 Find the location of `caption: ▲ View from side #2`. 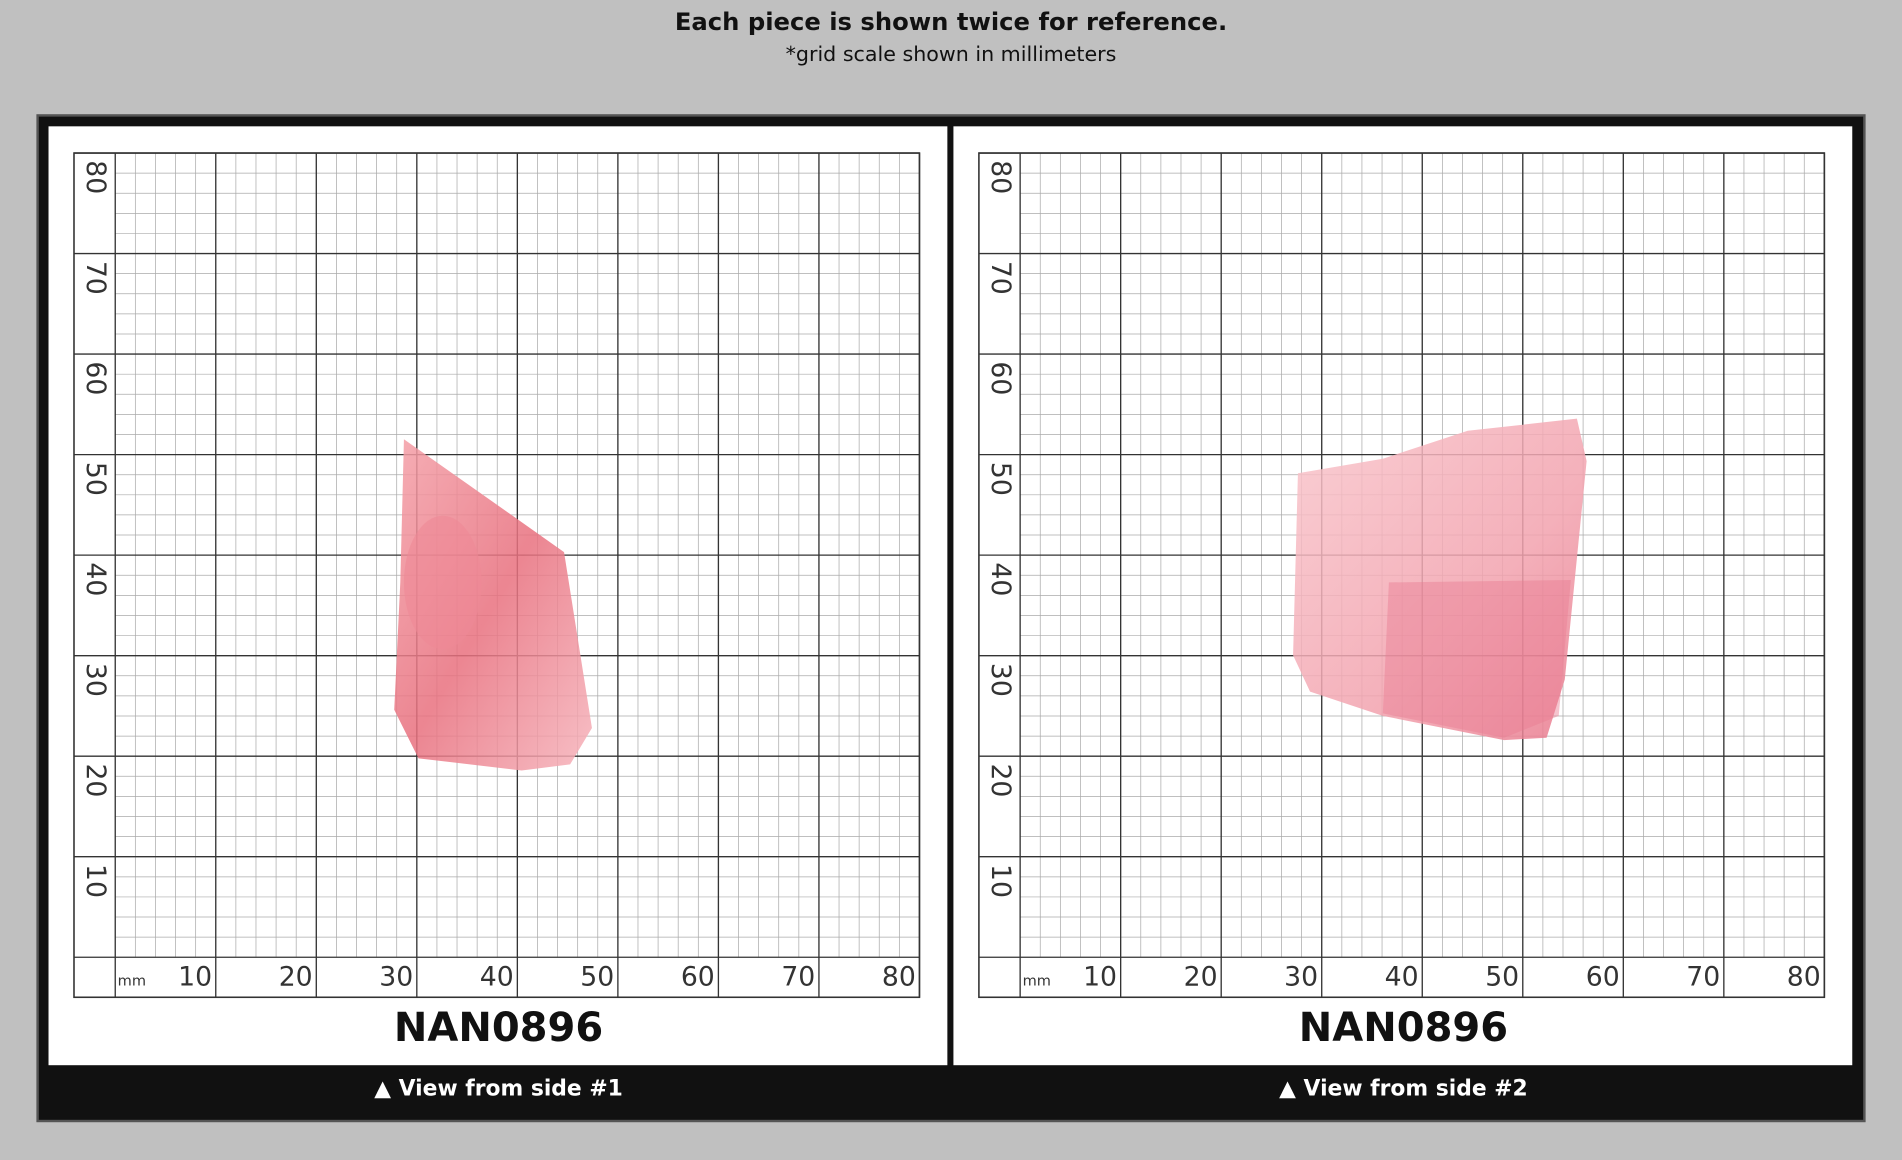

caption: ▲ View from side #2 is located at coordinates (1403, 1088).